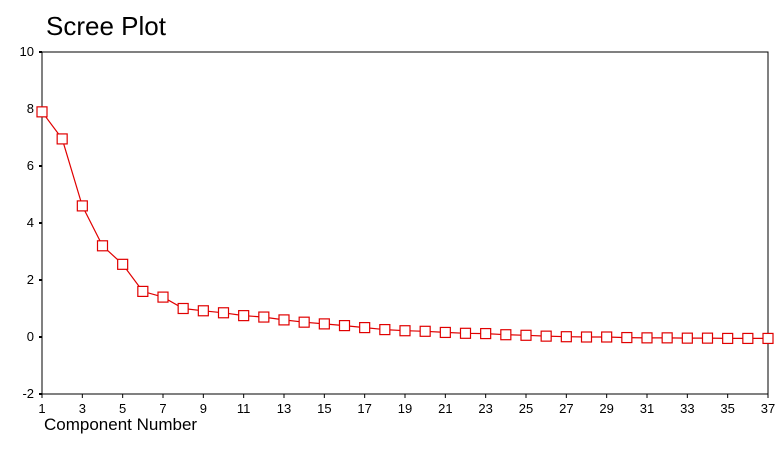 The width and height of the screenshot is (775, 459). I want to click on y-tick-label: -2, so click(28, 393).